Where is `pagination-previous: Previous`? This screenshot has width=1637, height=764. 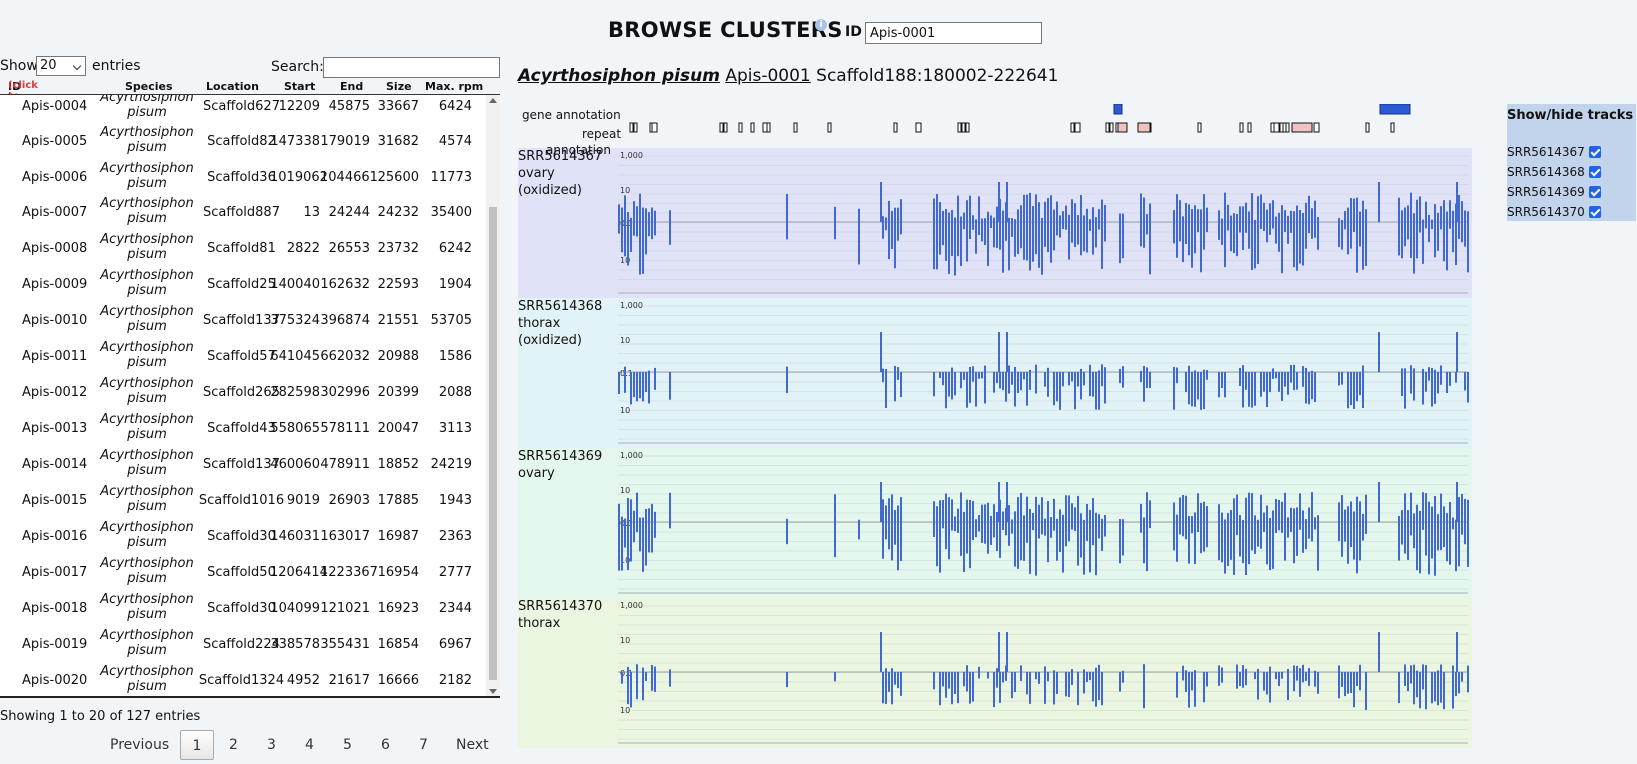
pagination-previous: Previous is located at coordinates (140, 745).